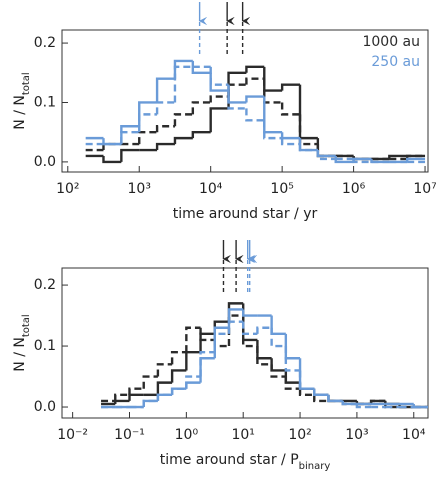 This screenshot has width=436, height=484. What do you see at coordinates (245, 214) in the screenshot?
I see `x-axis-label: time around star / yr` at bounding box center [245, 214].